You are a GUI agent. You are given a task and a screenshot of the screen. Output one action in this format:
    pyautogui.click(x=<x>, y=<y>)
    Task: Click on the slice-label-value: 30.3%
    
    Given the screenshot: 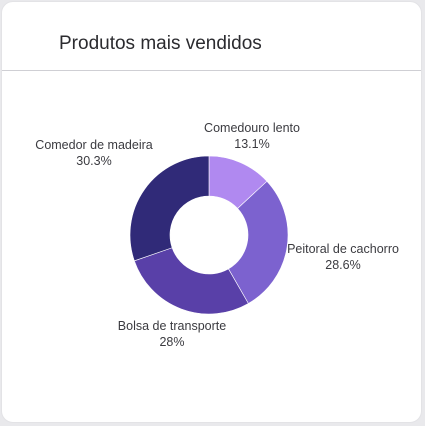 What is the action you would take?
    pyautogui.click(x=94, y=161)
    